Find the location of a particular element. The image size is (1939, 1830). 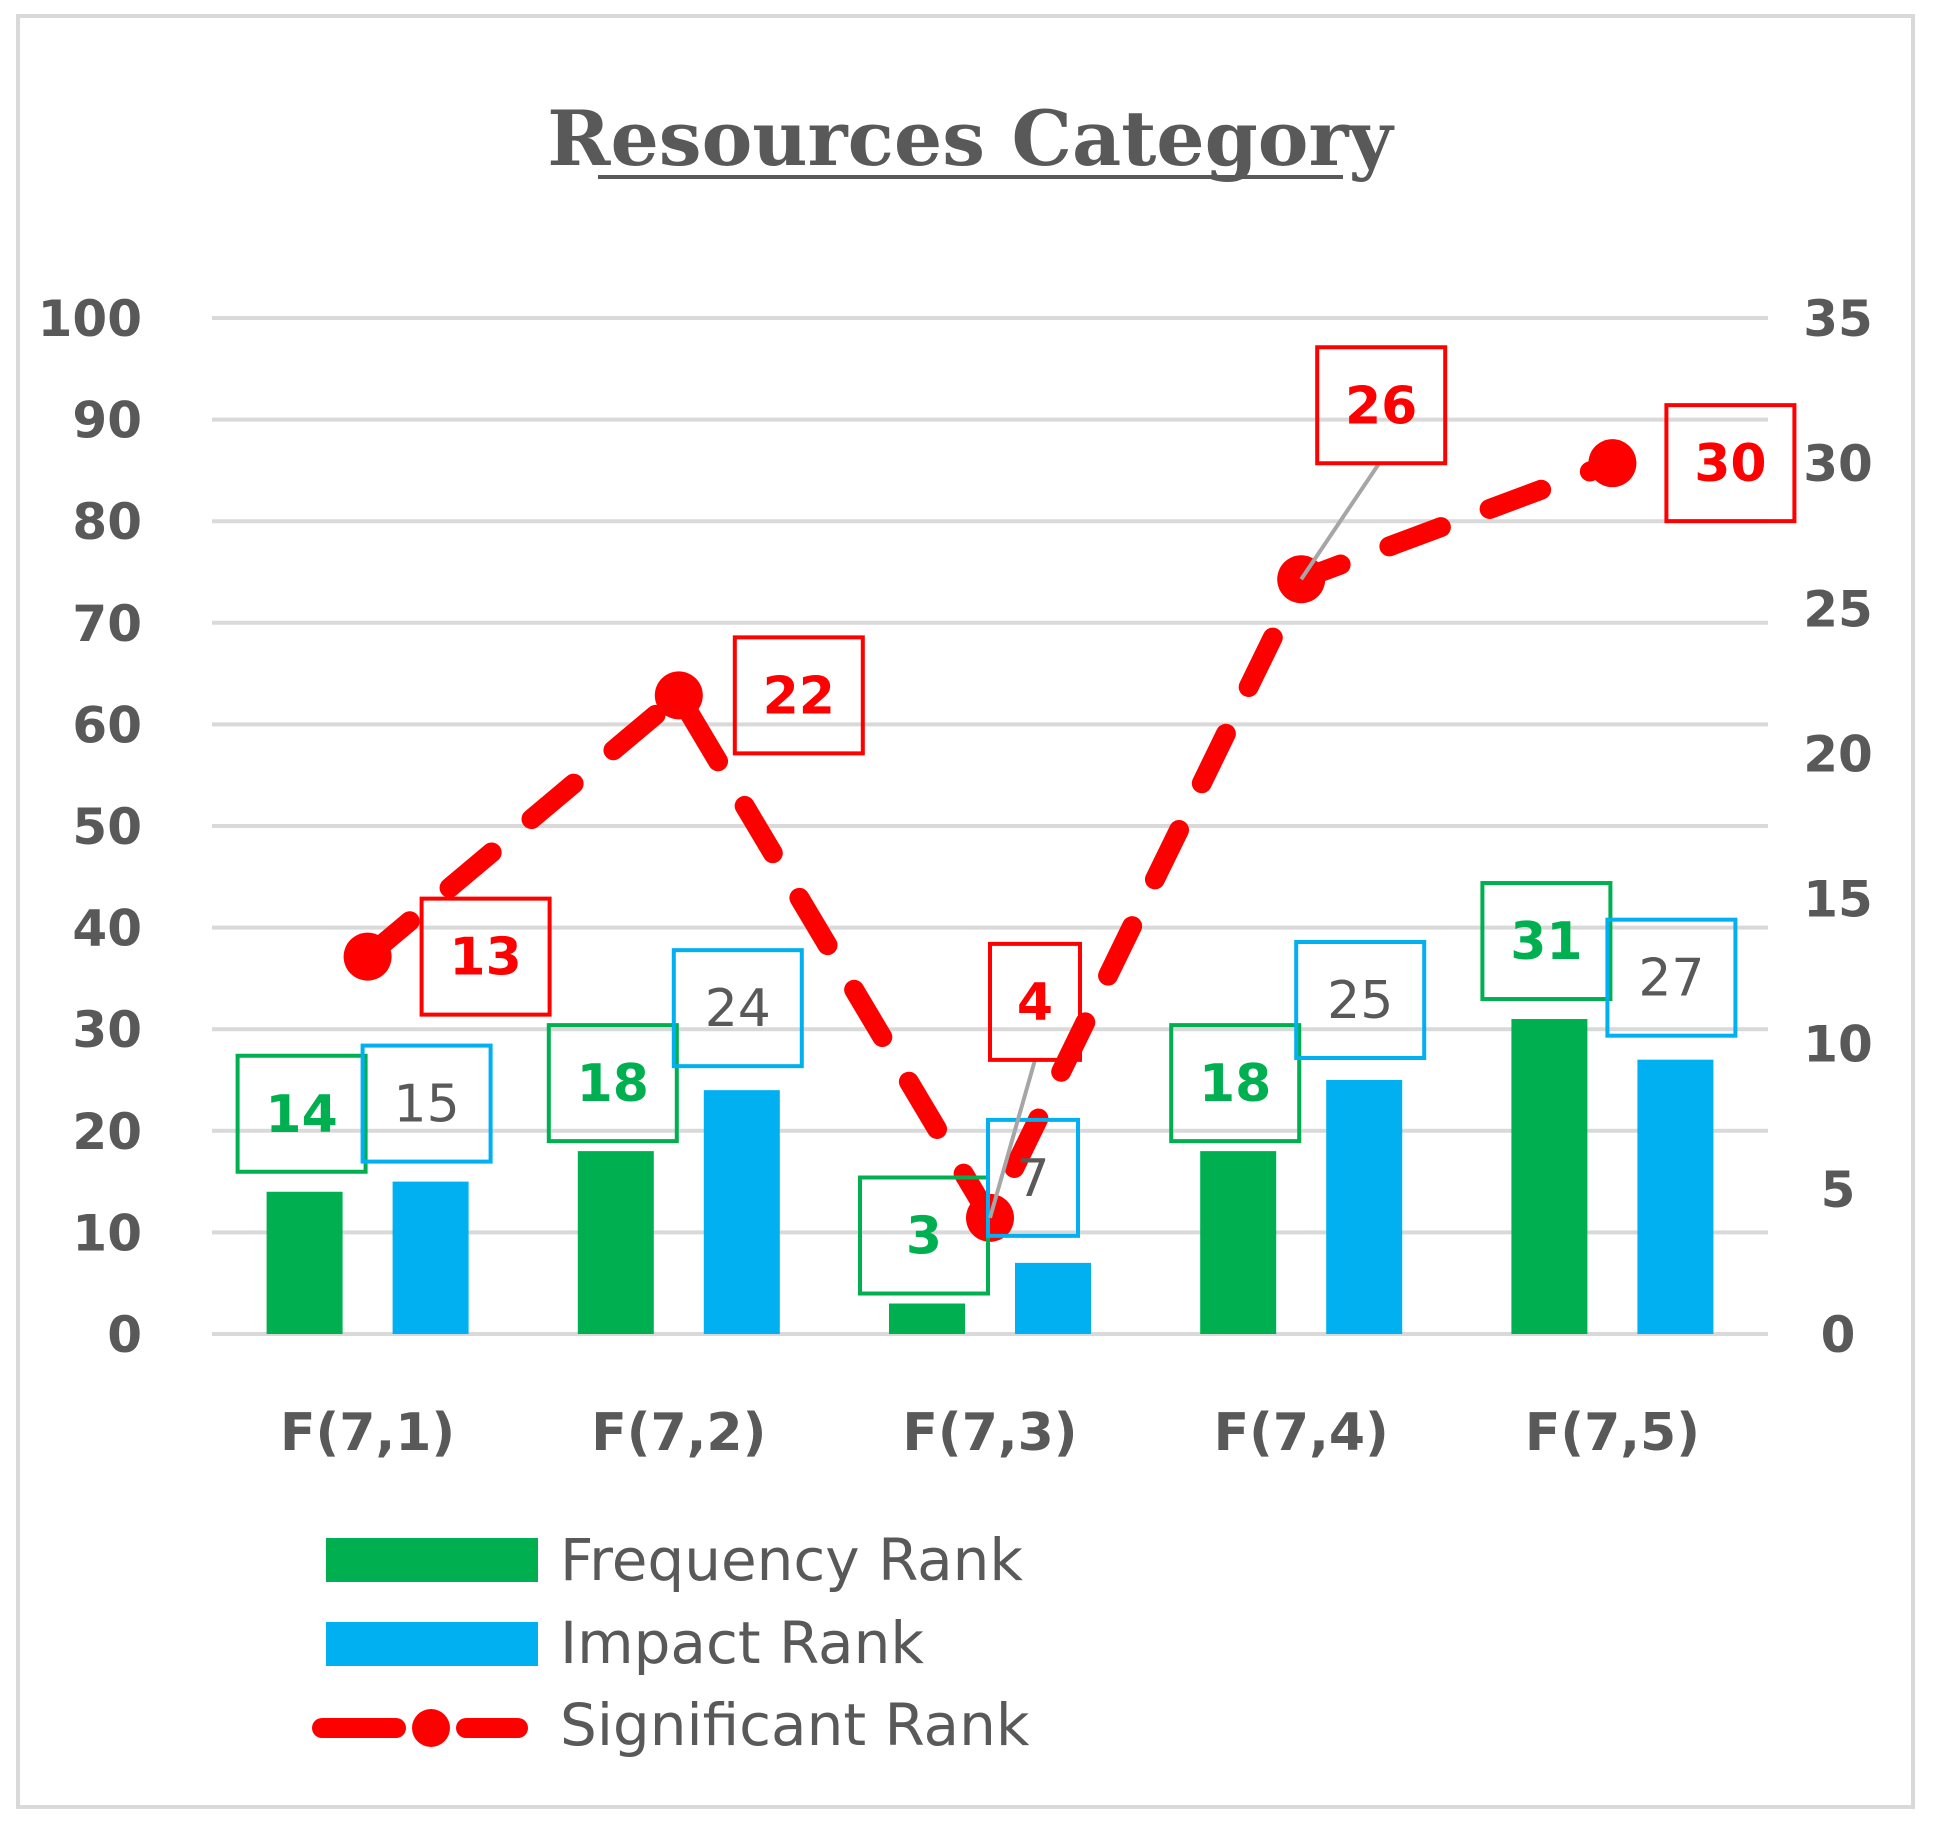

label-frequency: 31 is located at coordinates (1546, 941).